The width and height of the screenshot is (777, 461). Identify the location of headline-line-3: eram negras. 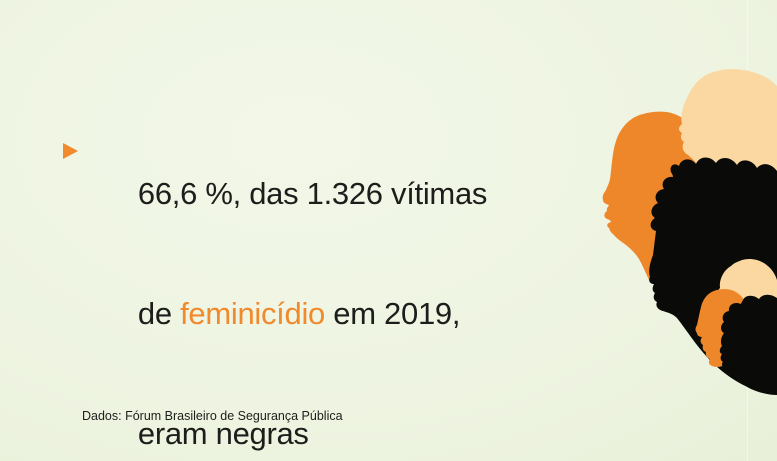
(328, 417).